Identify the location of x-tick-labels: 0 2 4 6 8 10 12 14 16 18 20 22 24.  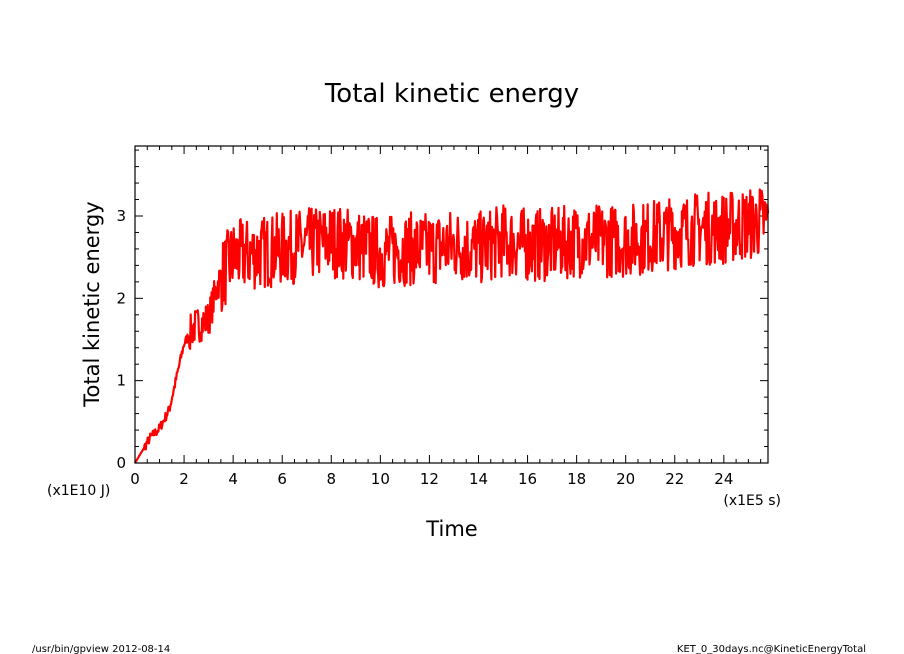
(431, 479).